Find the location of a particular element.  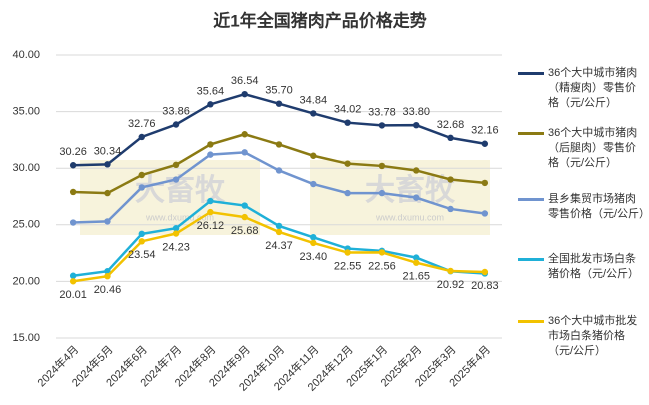

data-label: 20.46 is located at coordinates (108, 290).